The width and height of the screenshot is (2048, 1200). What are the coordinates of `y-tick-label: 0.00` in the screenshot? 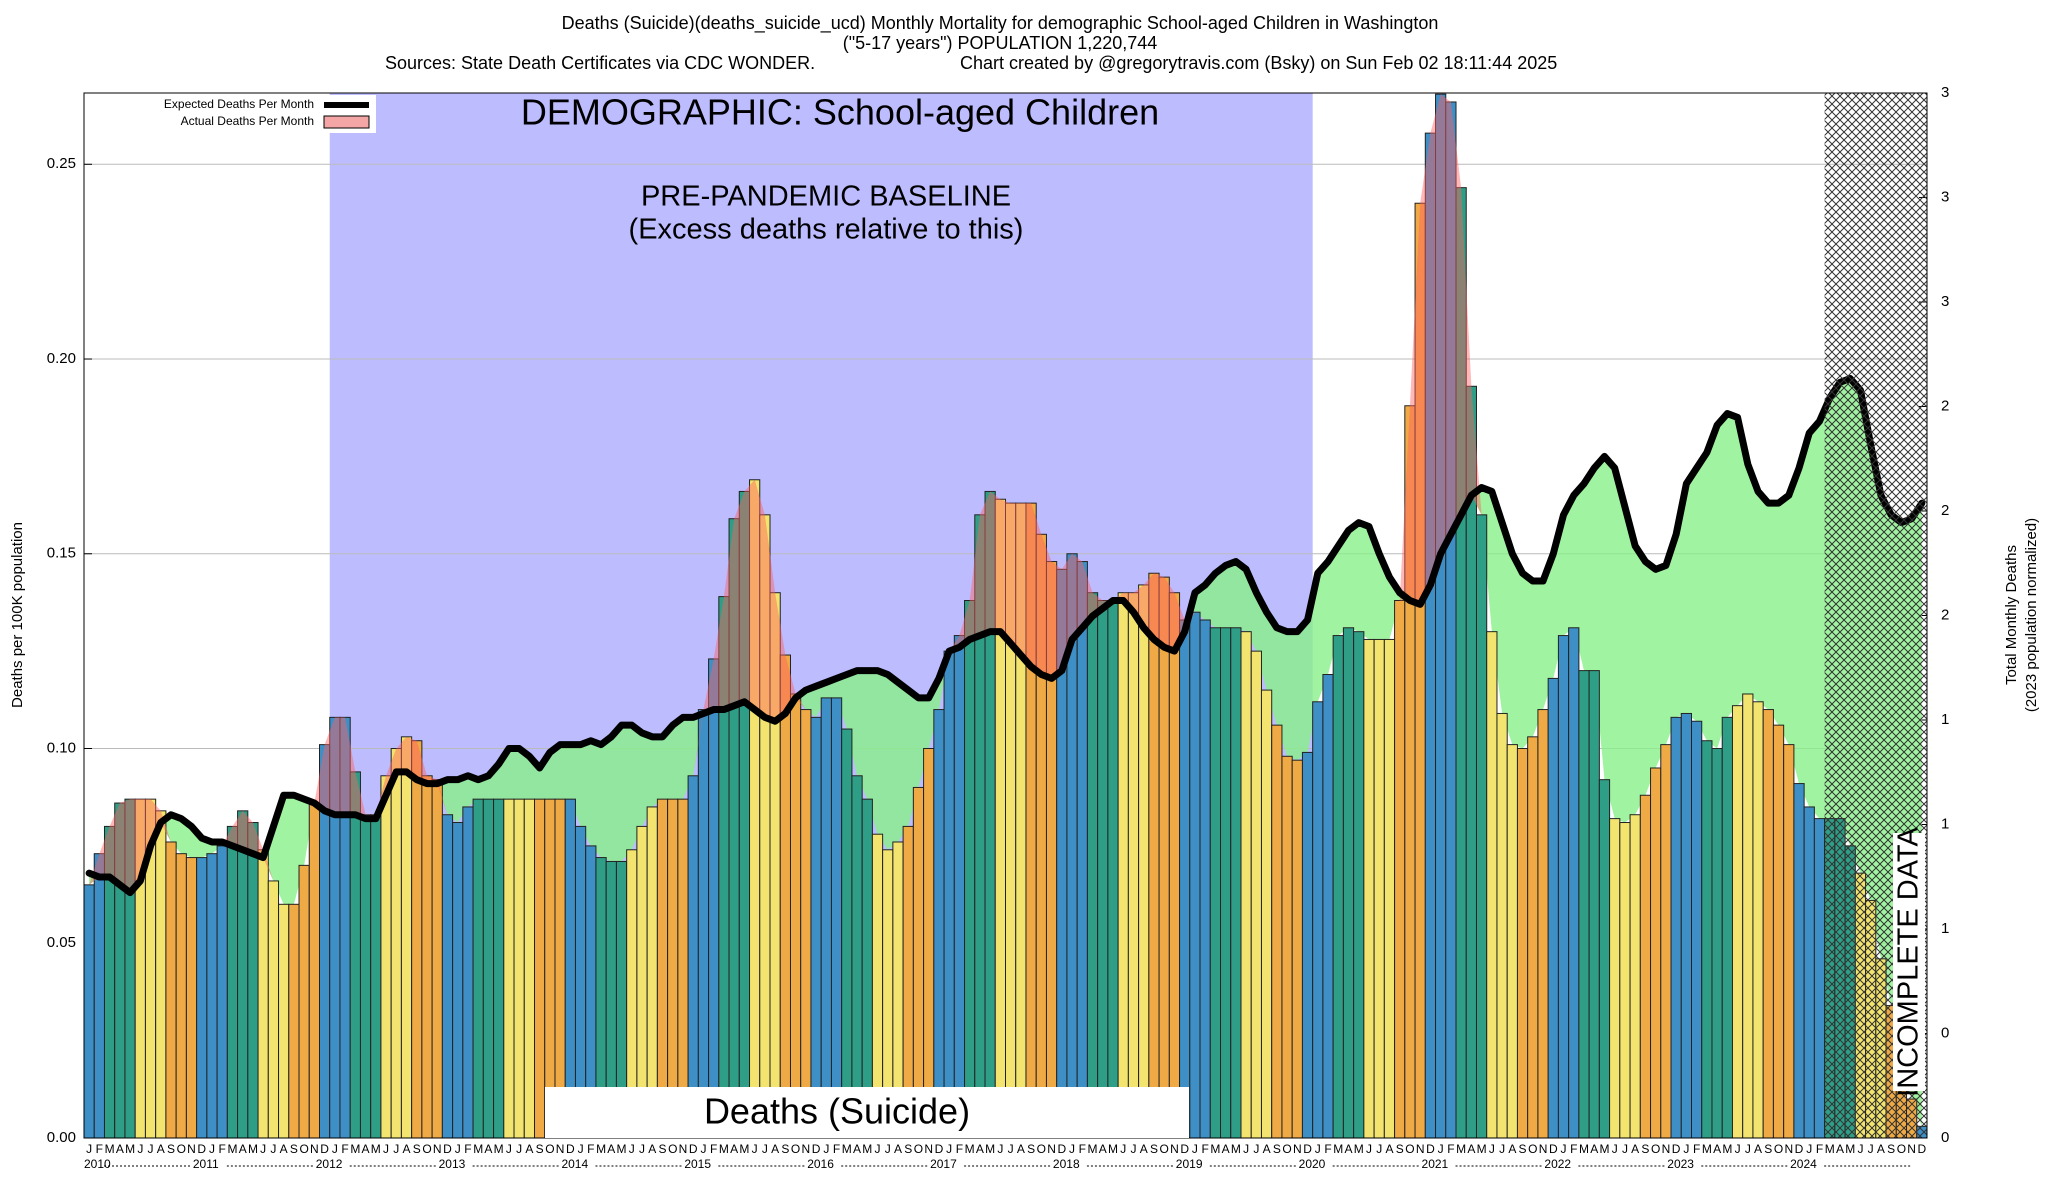 It's located at (61, 1137).